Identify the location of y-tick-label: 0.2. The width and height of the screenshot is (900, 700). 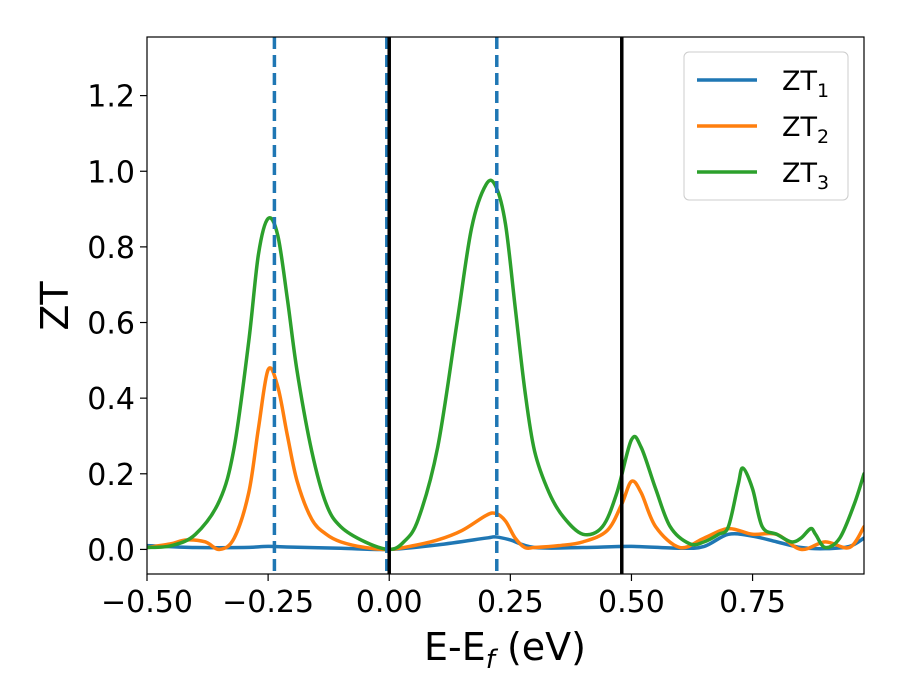
(111, 475).